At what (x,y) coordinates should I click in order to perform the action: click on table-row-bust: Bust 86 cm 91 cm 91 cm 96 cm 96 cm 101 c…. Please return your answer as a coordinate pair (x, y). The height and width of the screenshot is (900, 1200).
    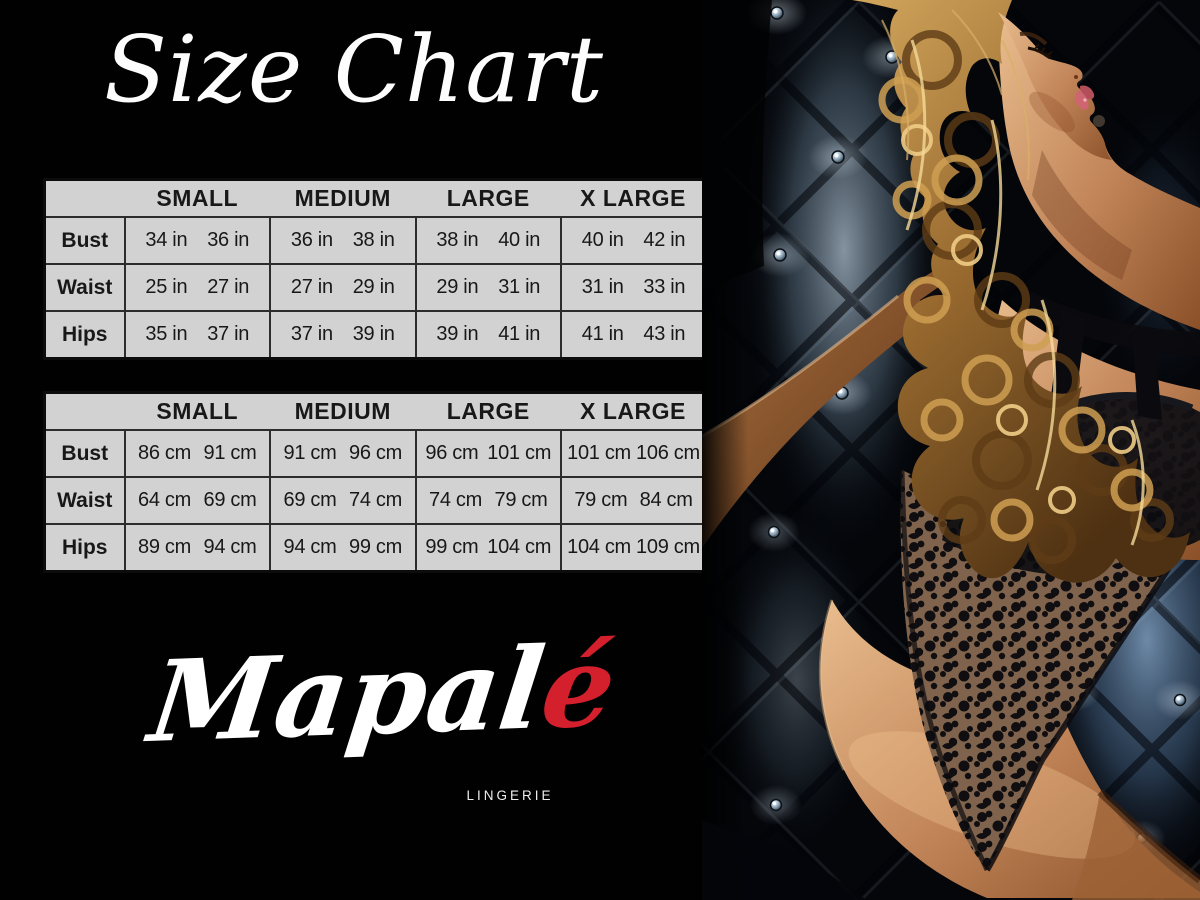
    Looking at the image, I should click on (375, 453).